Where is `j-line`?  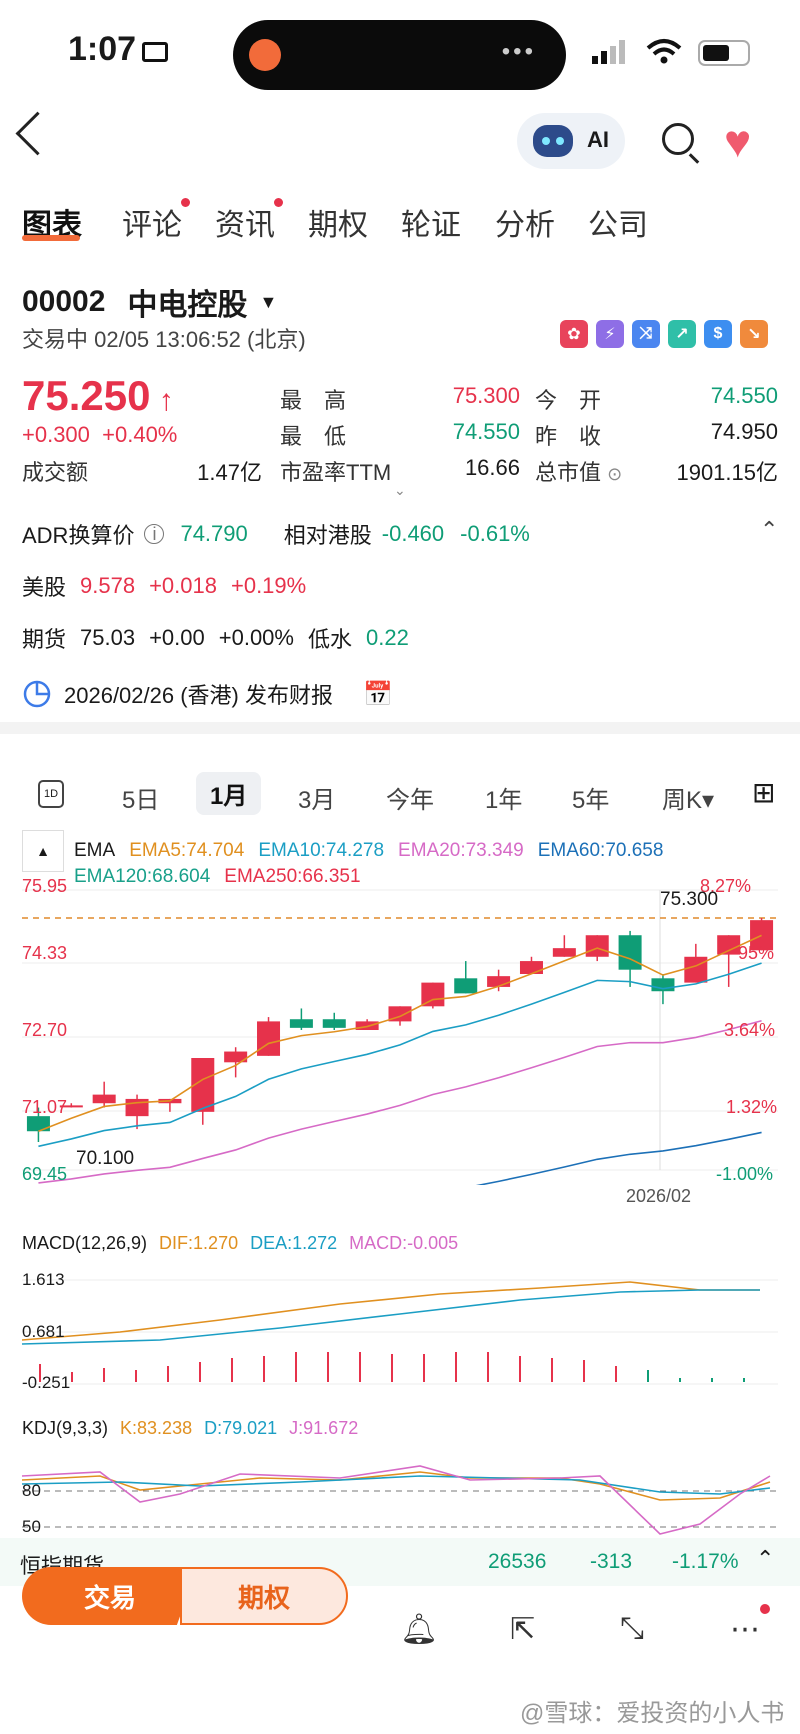 j-line is located at coordinates (396, 1500).